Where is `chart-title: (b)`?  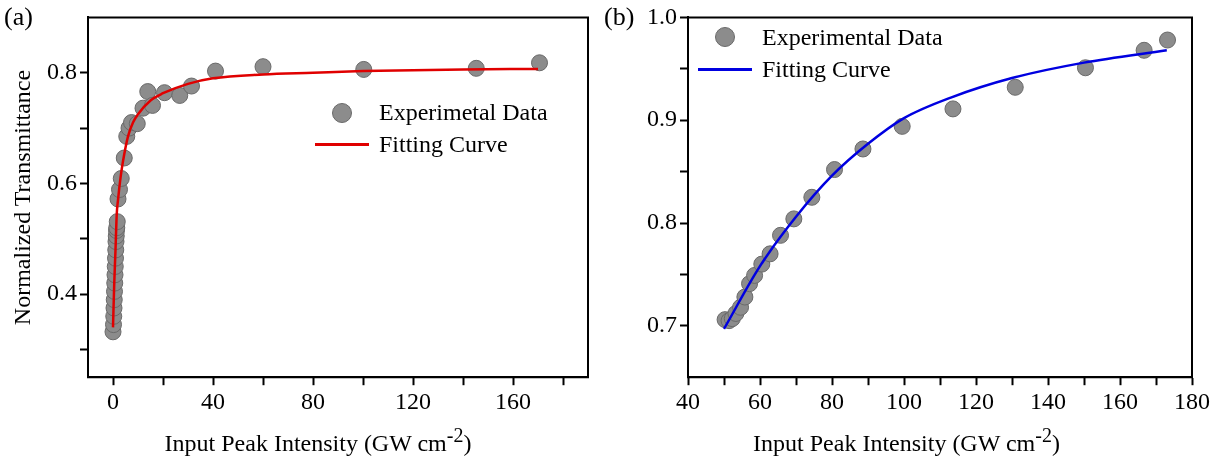
chart-title: (b) is located at coordinates (619, 17).